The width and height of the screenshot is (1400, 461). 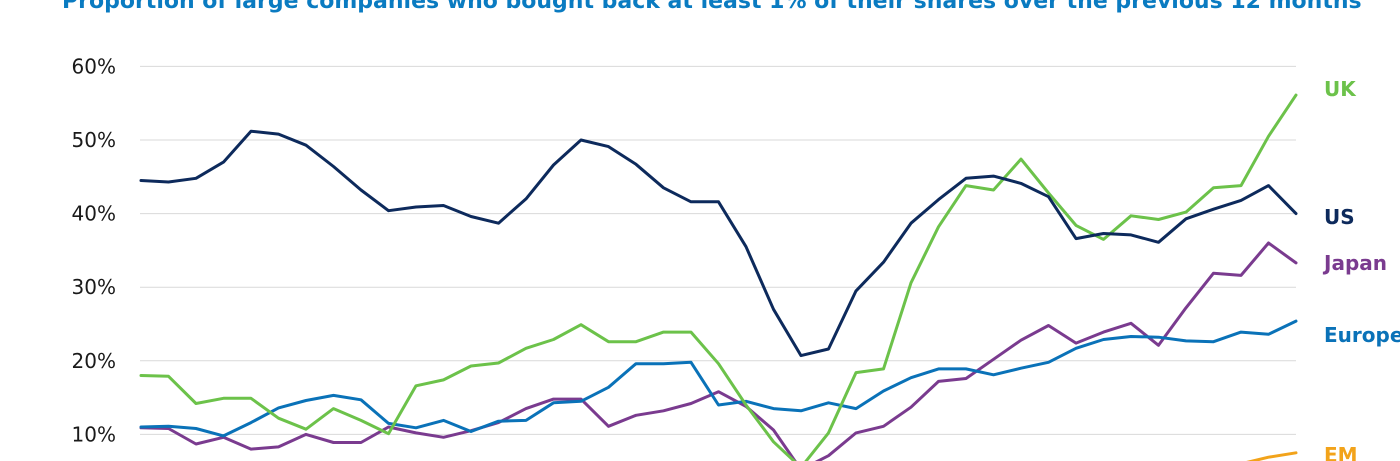 I want to click on series-labels: EM Japan Europe UK US, so click(x=1361, y=269).